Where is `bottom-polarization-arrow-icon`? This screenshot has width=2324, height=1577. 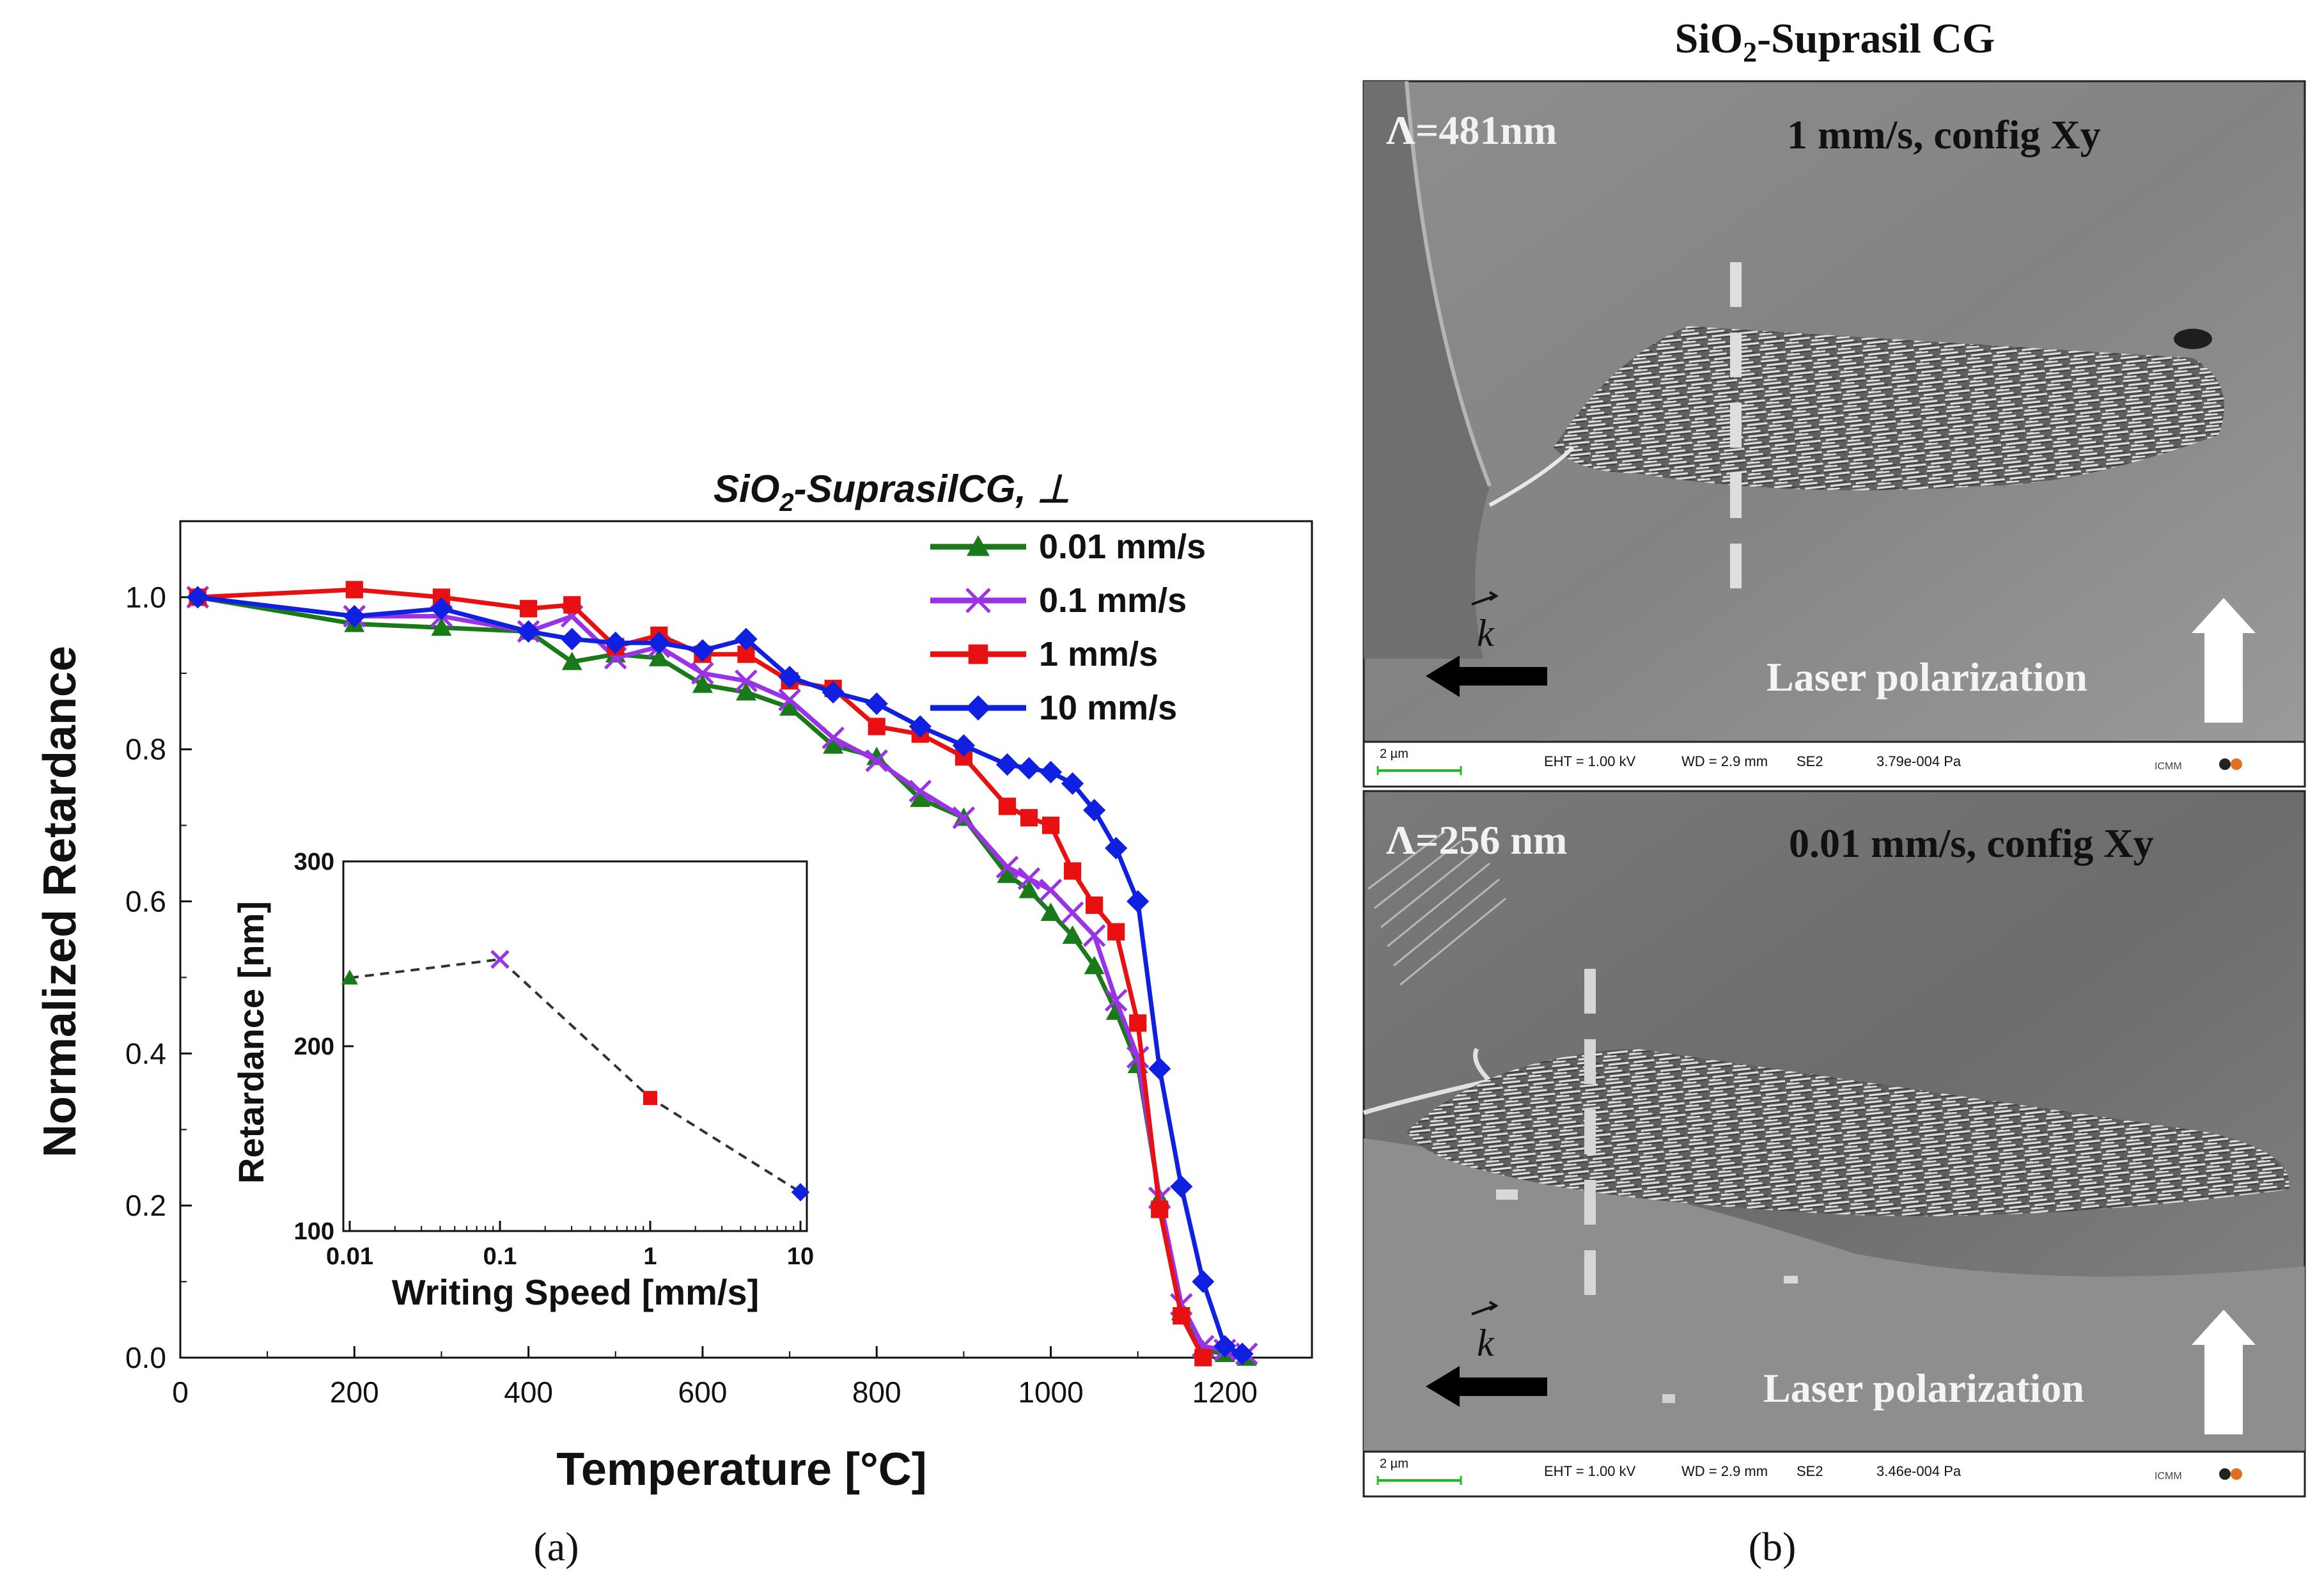
bottom-polarization-arrow-icon is located at coordinates (2224, 1372).